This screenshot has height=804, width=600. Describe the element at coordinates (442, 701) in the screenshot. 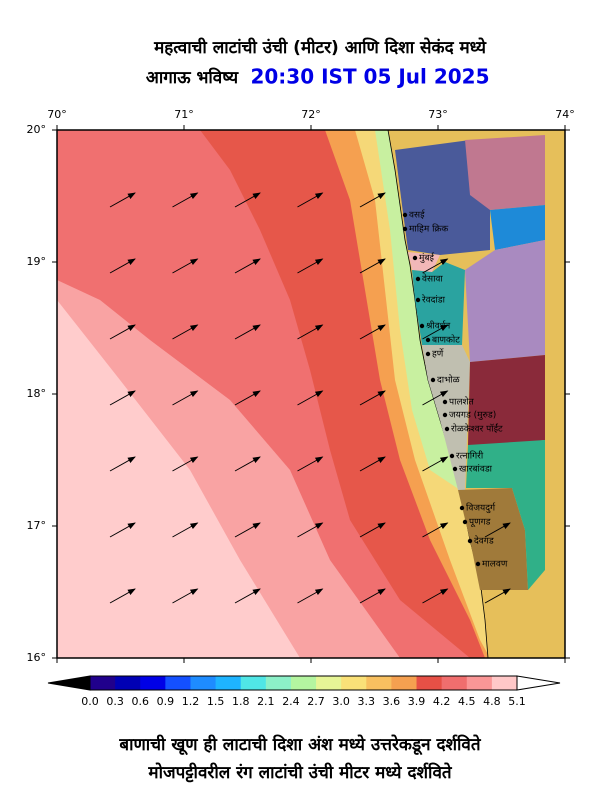

I see `colorbar-label: 4.2` at that location.